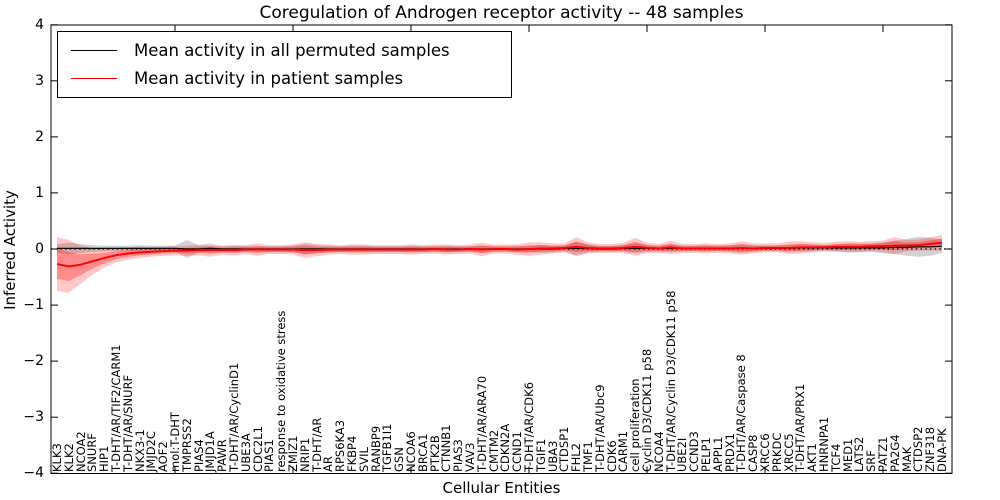  I want to click on x-tick-label: T-DHT/AR/ARA70, so click(481, 423).